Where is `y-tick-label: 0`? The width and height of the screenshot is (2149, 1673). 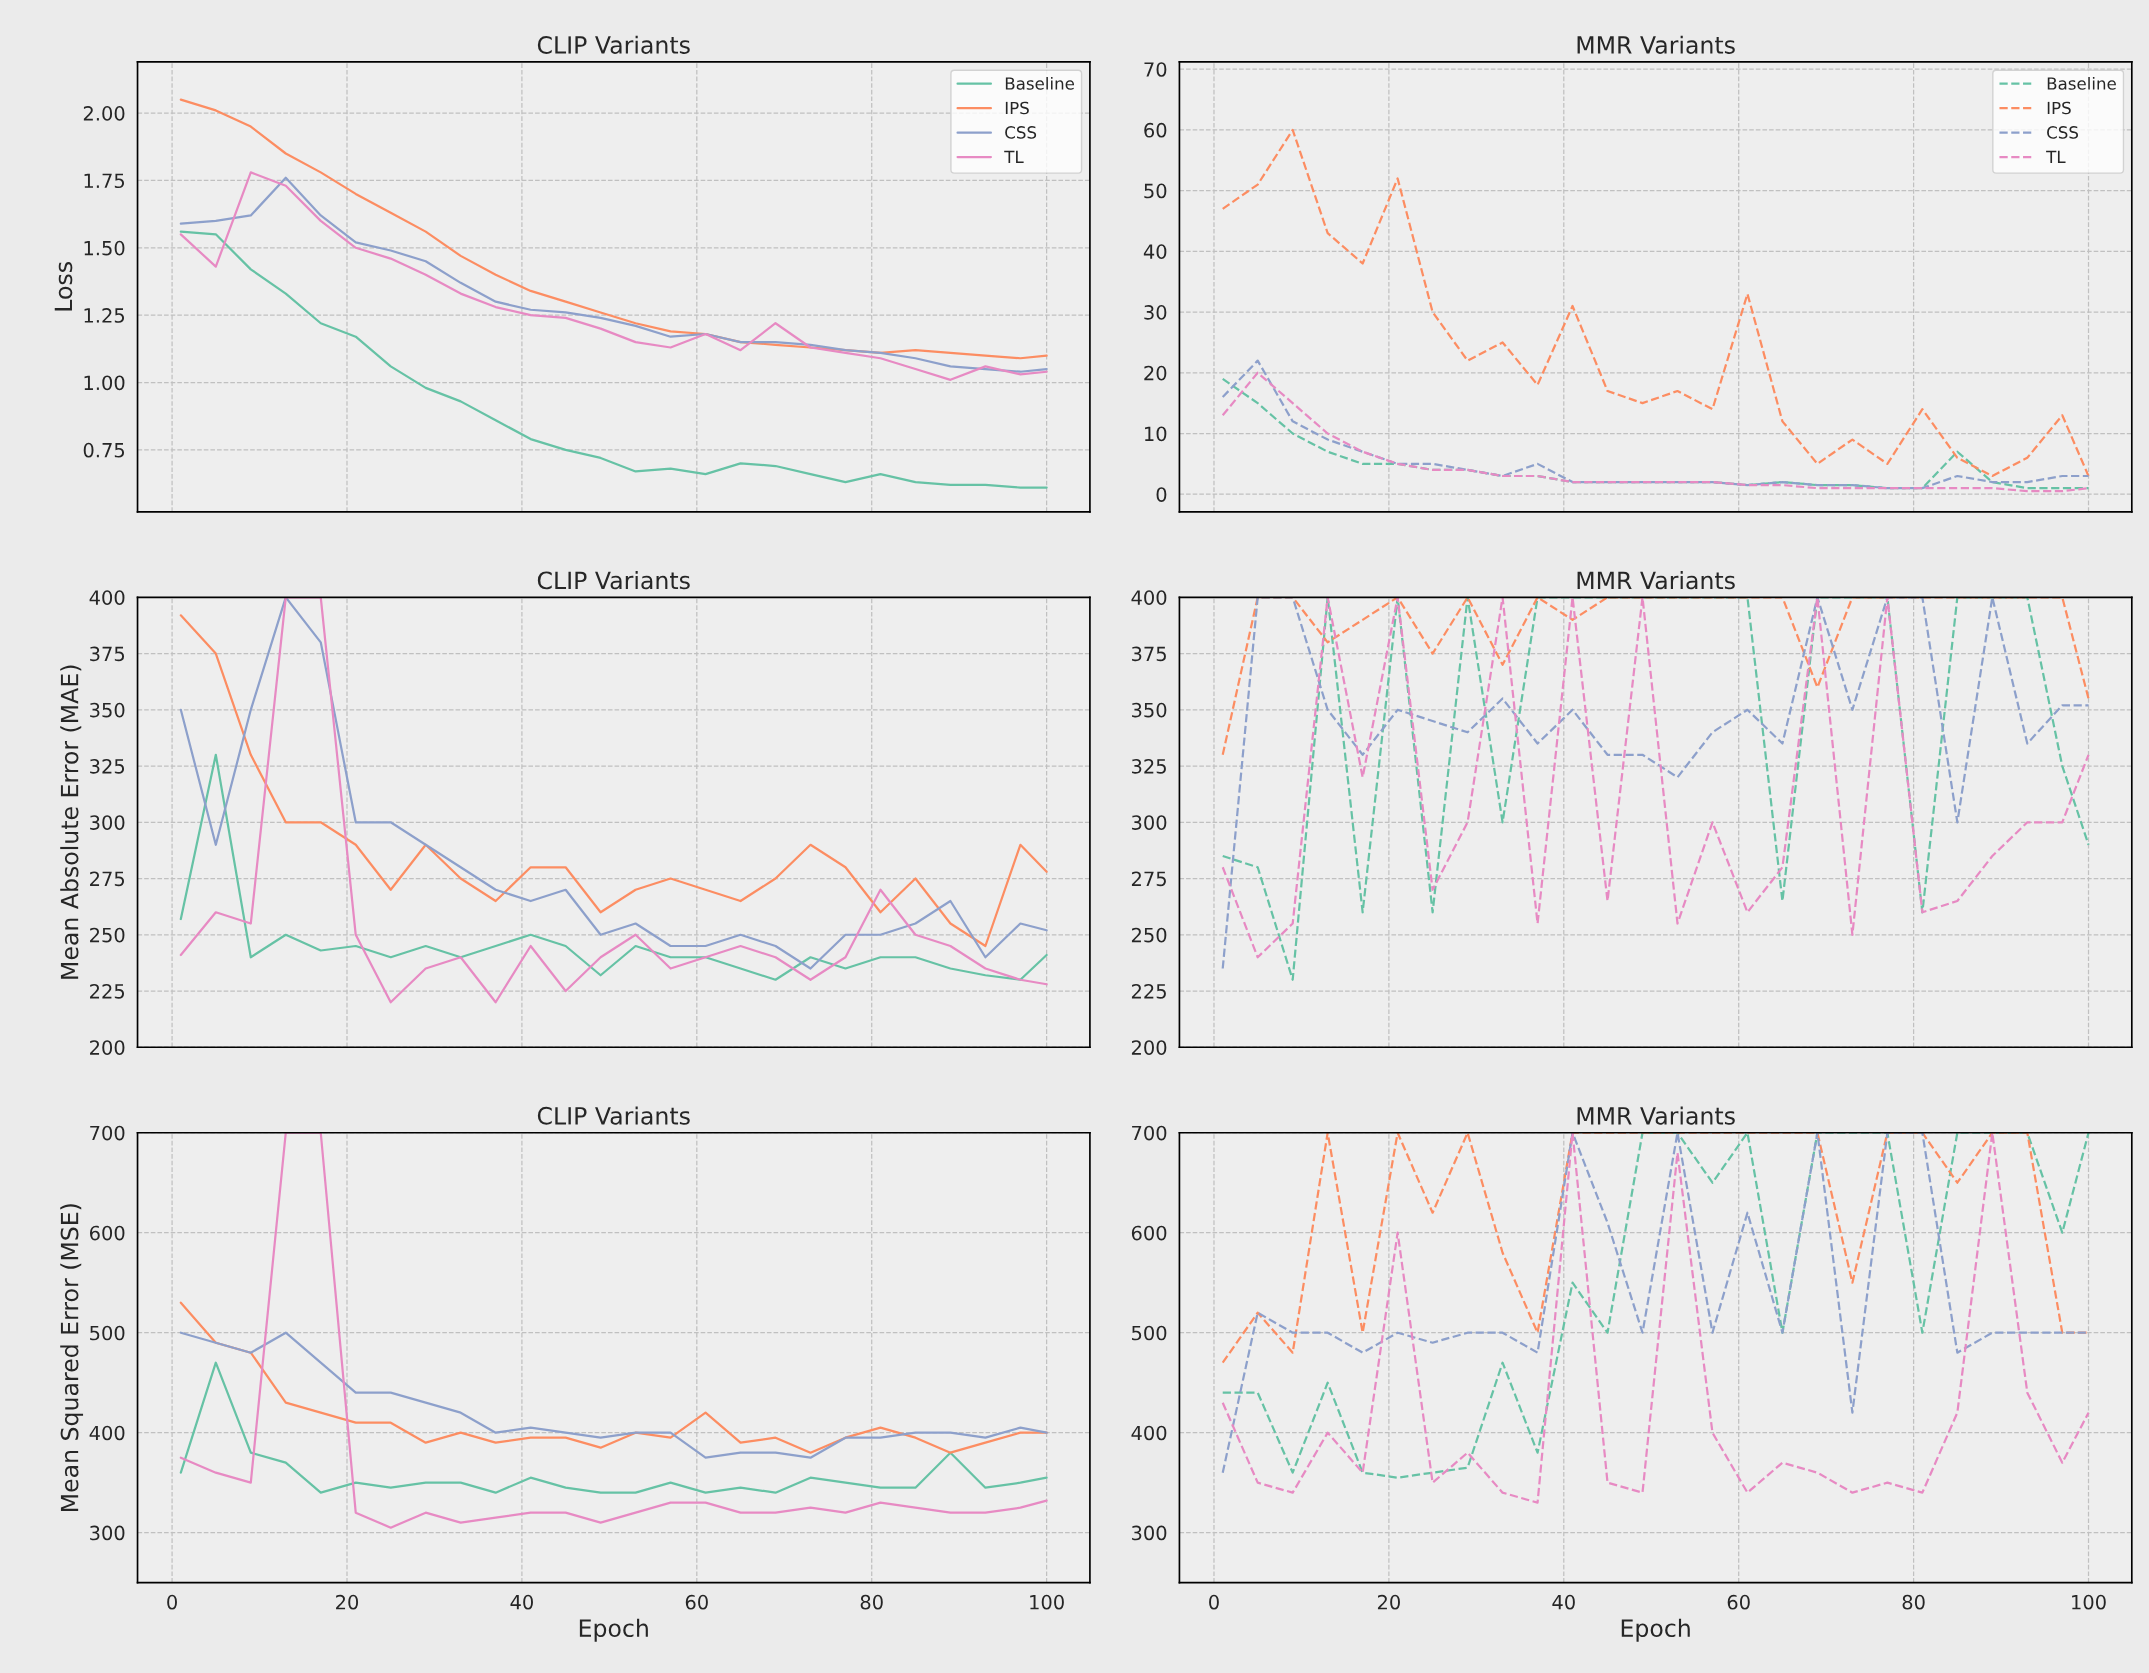 y-tick-label: 0 is located at coordinates (1161, 494).